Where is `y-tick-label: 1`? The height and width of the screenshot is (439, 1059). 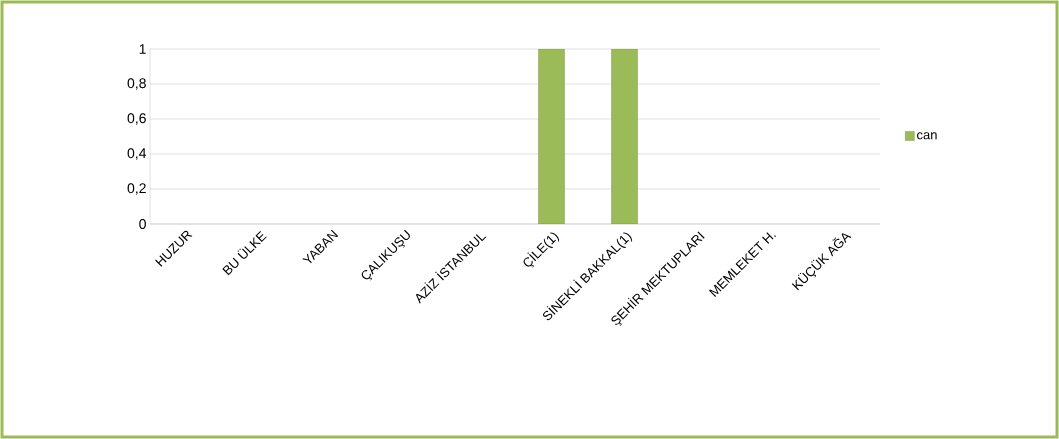 y-tick-label: 1 is located at coordinates (142, 49).